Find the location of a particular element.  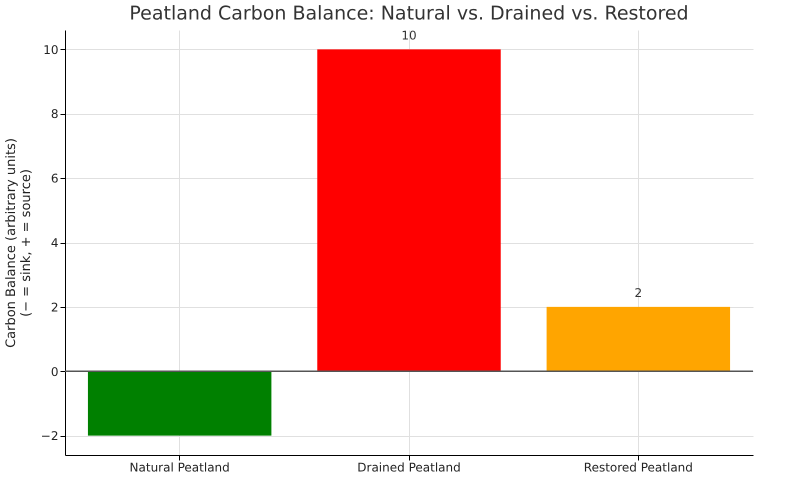

data-label: 10 is located at coordinates (409, 35).